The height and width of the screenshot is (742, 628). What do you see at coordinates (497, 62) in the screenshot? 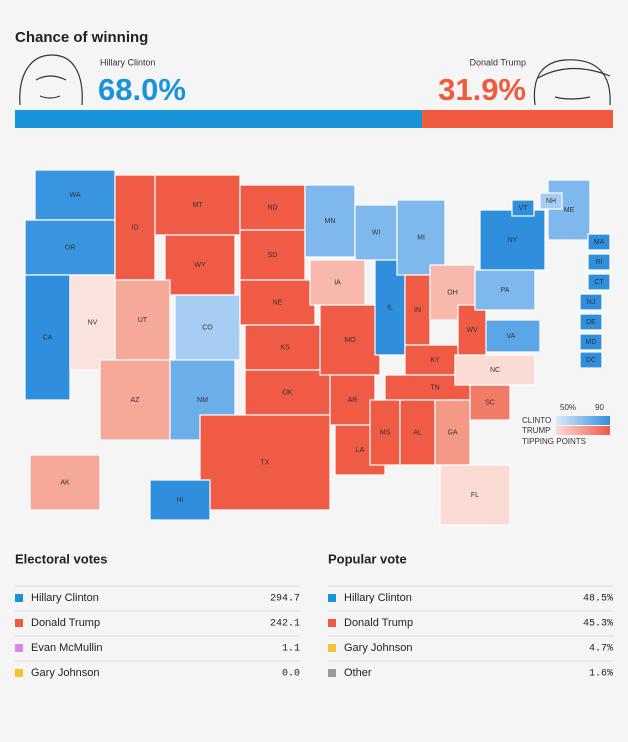
I see `candidate-name: Donald Trump` at bounding box center [497, 62].